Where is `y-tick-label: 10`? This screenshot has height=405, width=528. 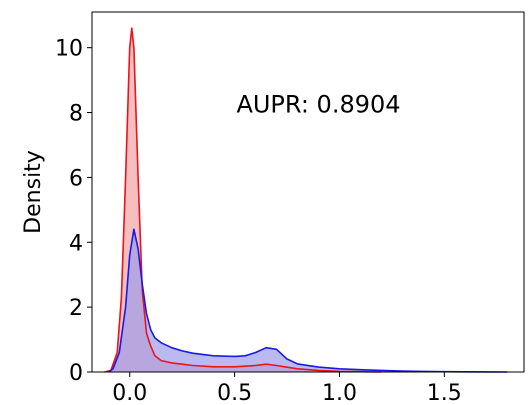
y-tick-label: 10 is located at coordinates (69, 49).